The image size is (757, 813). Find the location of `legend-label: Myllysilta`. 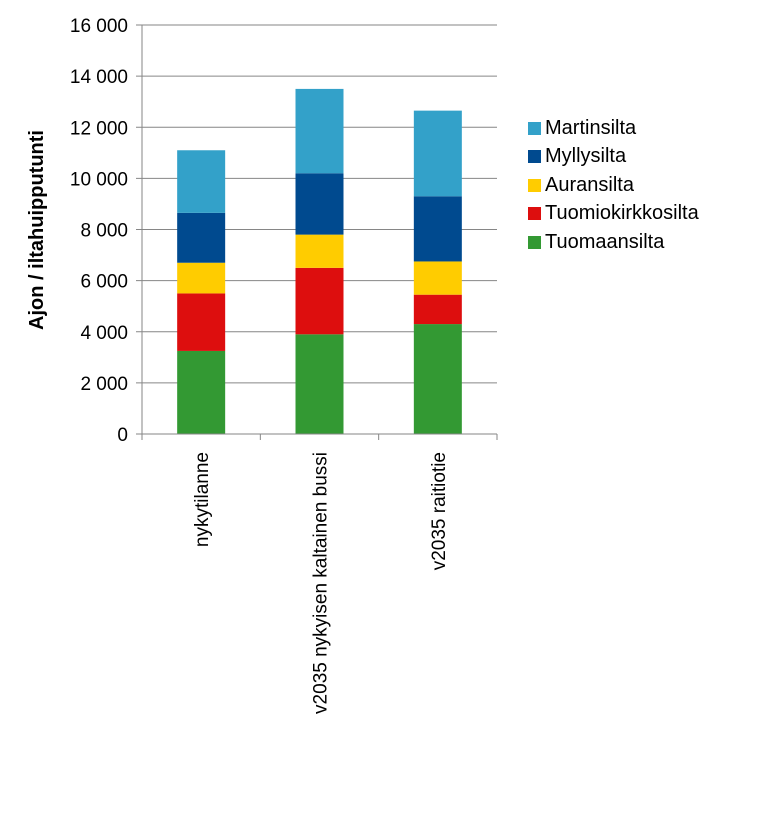

legend-label: Myllysilta is located at coordinates (586, 156).